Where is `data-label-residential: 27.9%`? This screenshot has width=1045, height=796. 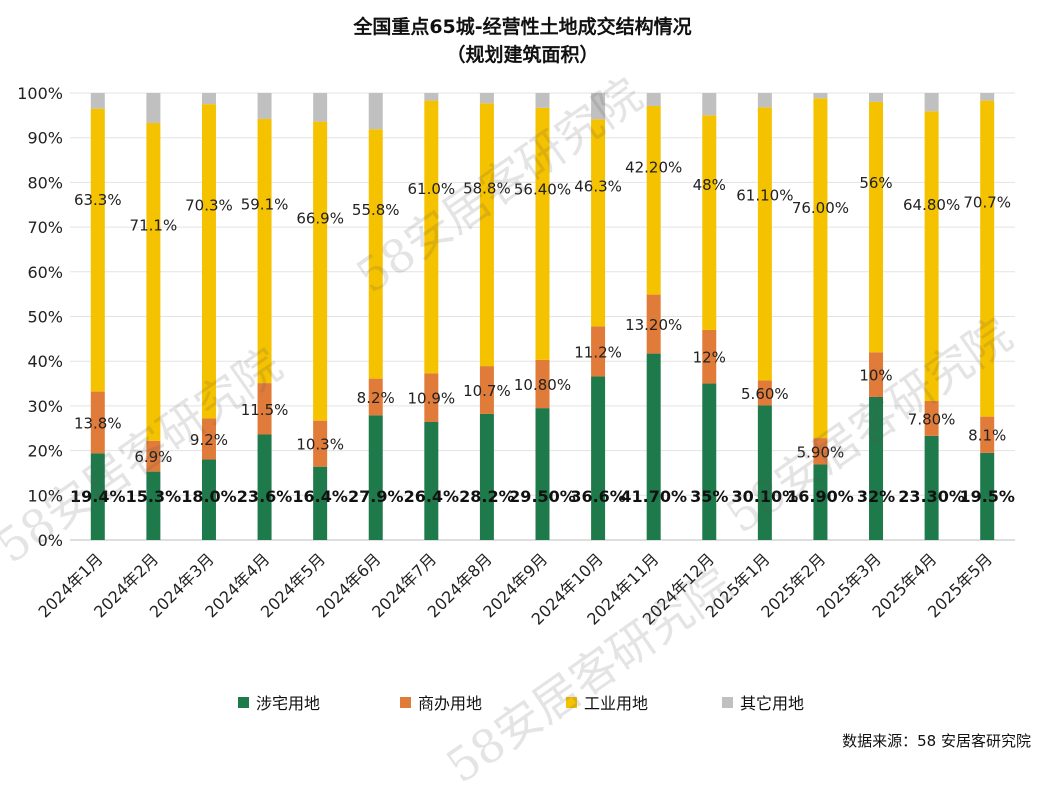 data-label-residential: 27.9% is located at coordinates (376, 496).